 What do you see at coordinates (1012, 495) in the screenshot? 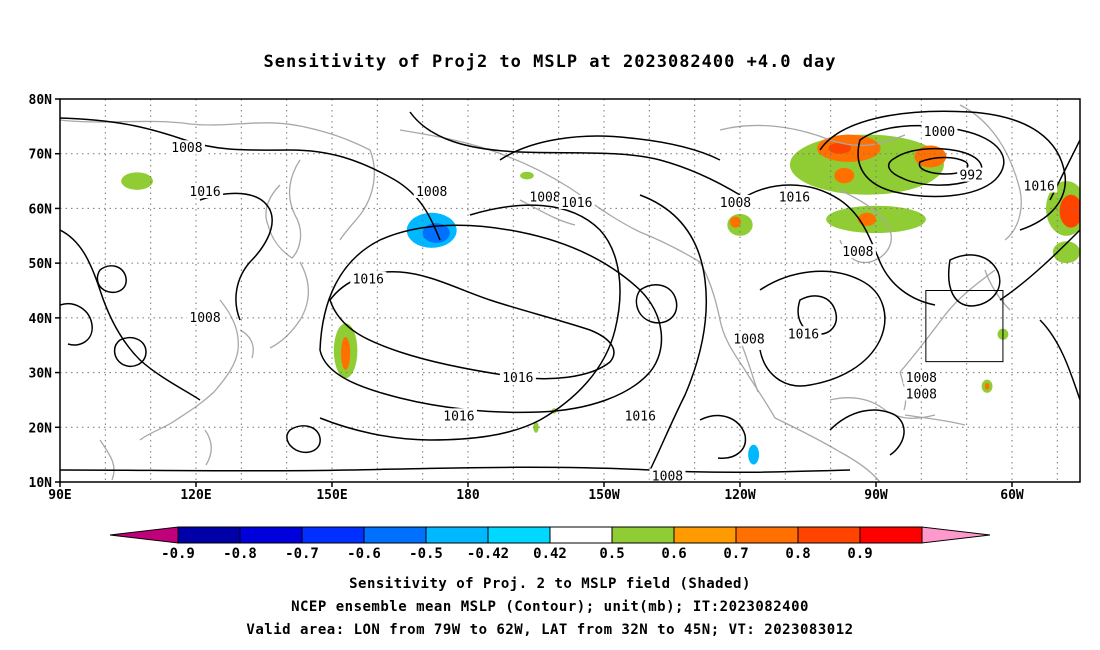
I see `lon-tick-label: 60W` at bounding box center [1012, 495].